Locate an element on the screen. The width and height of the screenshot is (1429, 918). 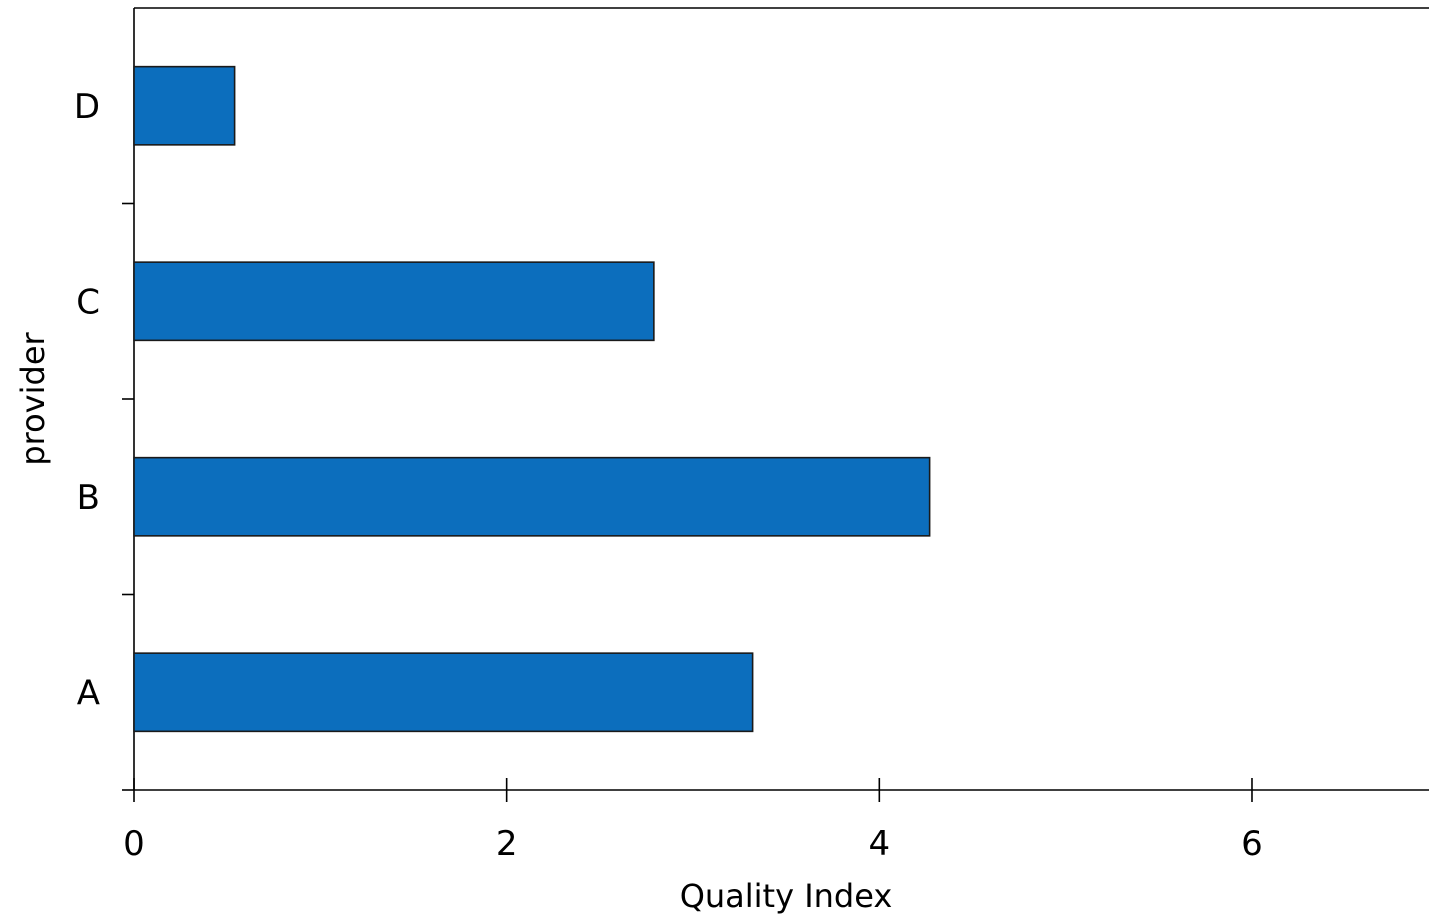
bar-b is located at coordinates (532, 496).